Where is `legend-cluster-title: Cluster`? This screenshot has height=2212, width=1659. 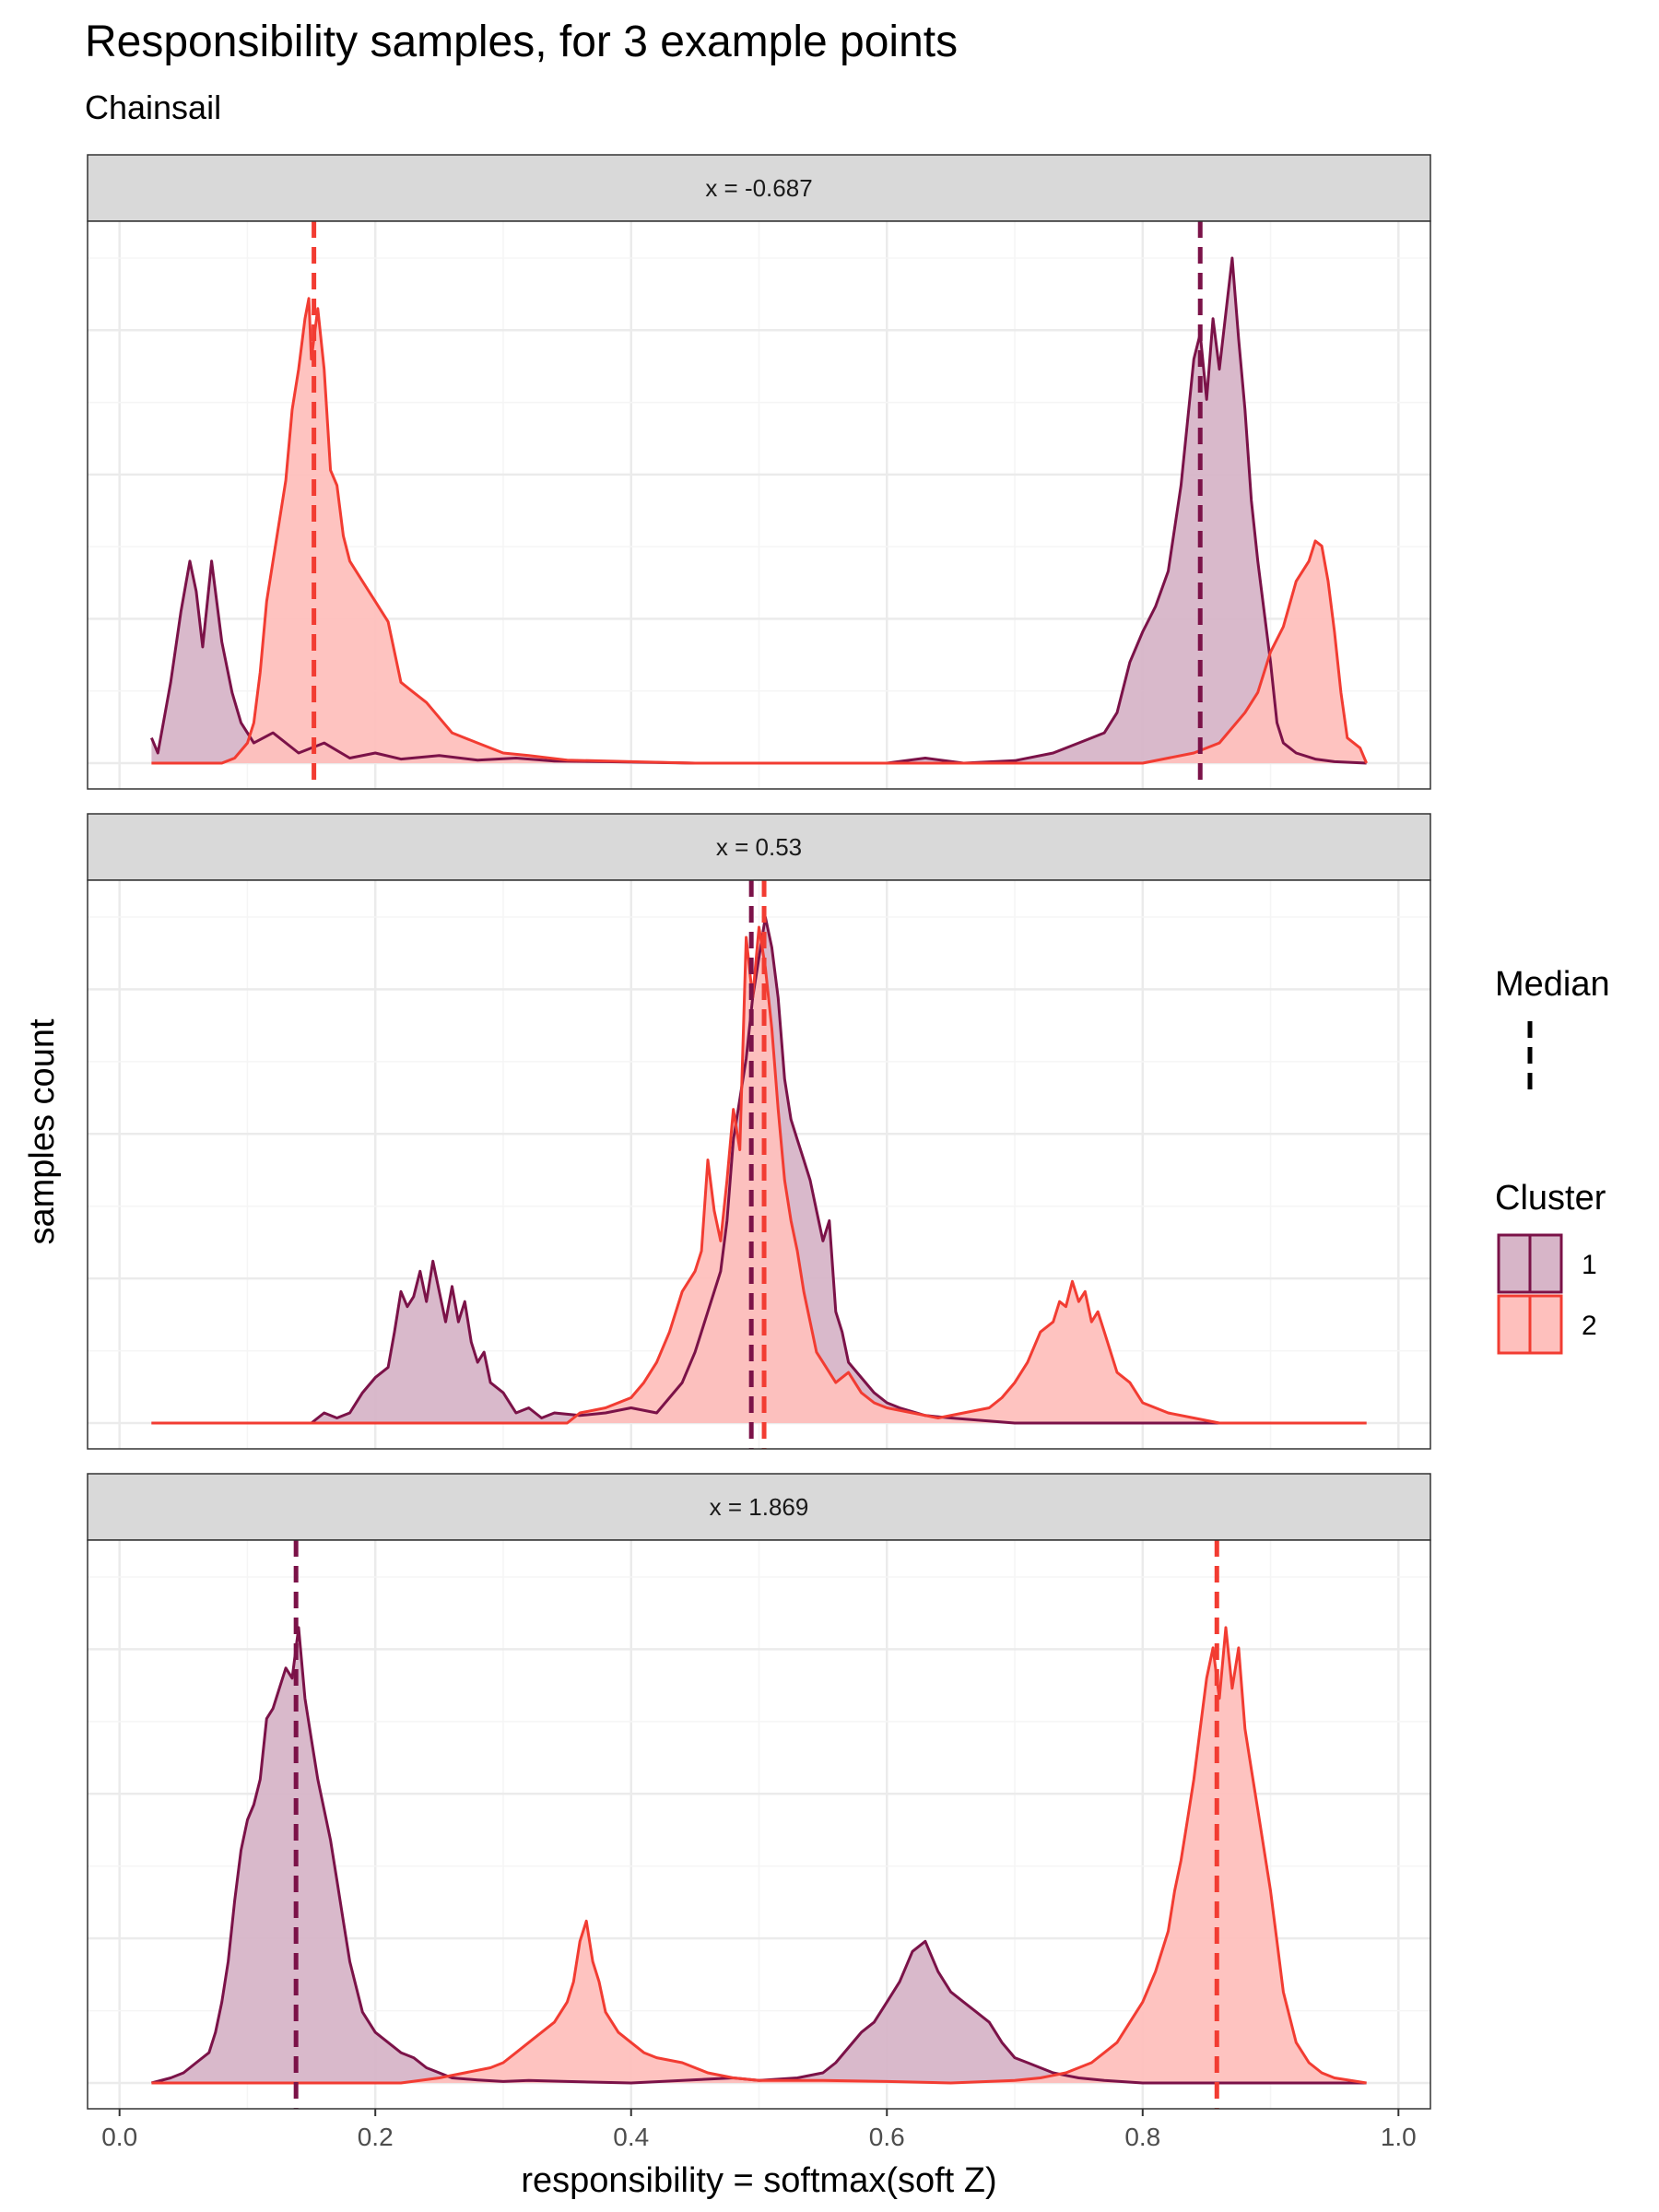
legend-cluster-title: Cluster is located at coordinates (1550, 1198).